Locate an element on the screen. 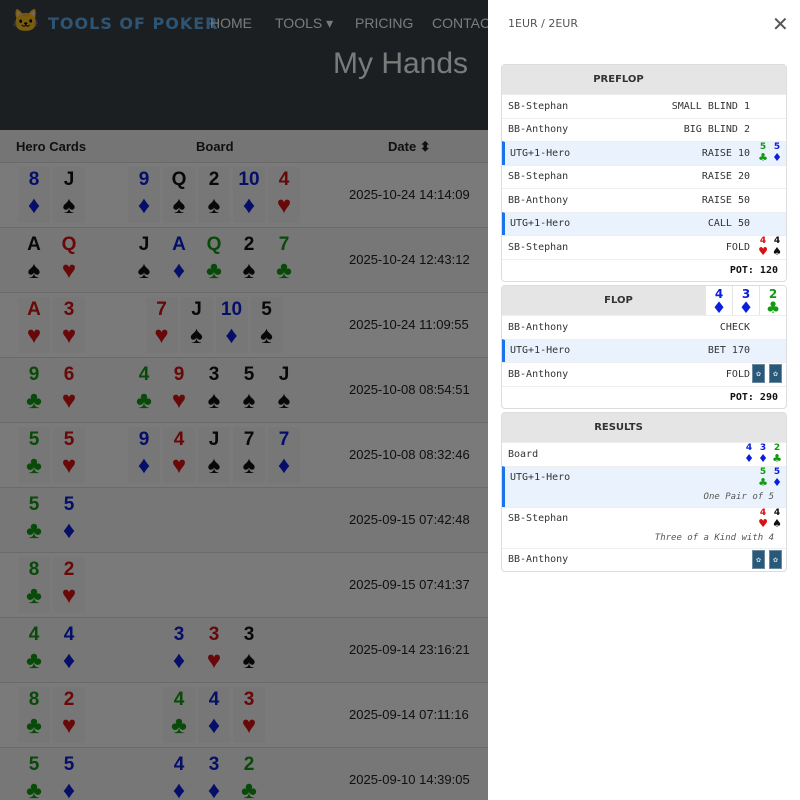 The width and height of the screenshot is (800, 800). hand-date: 2025-10-08 08:54:51 is located at coordinates (409, 389).